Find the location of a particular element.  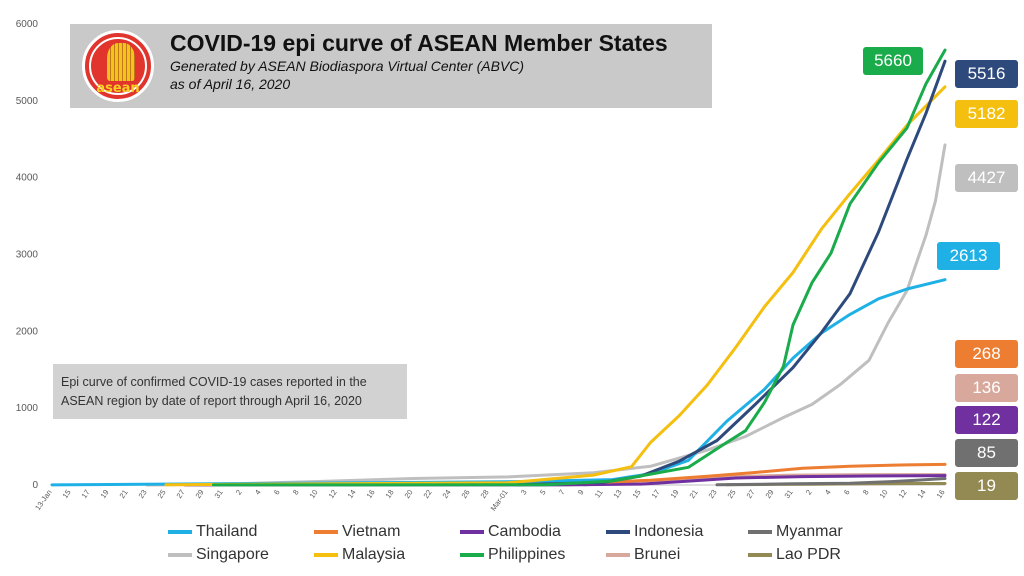

callout-vietnam: 268 is located at coordinates (986, 354).